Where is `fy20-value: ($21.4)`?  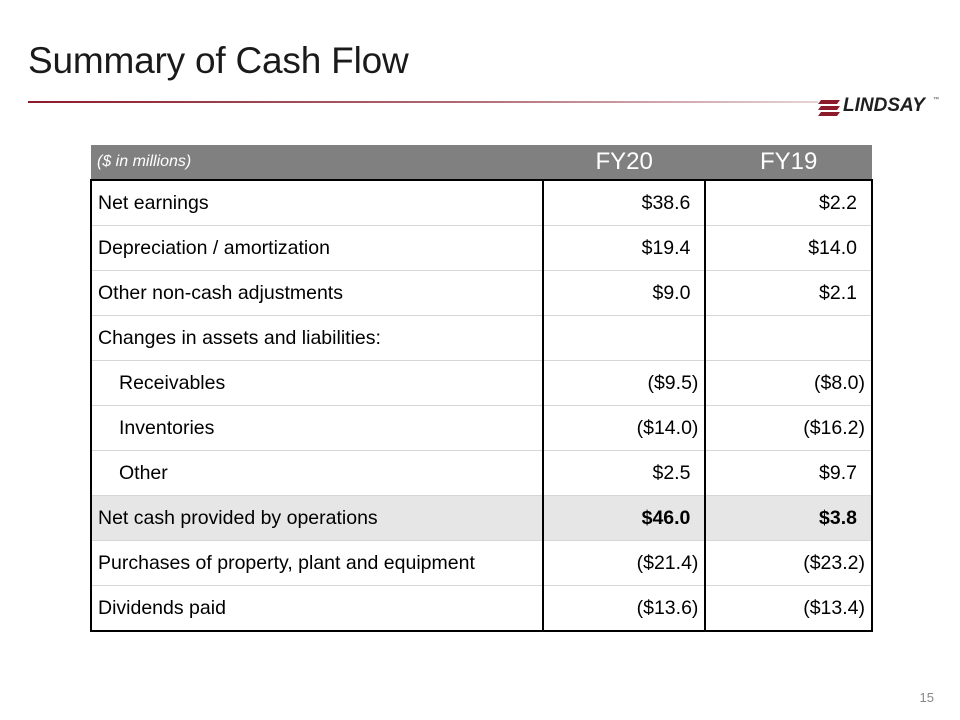
fy20-value: ($21.4) is located at coordinates (623, 563).